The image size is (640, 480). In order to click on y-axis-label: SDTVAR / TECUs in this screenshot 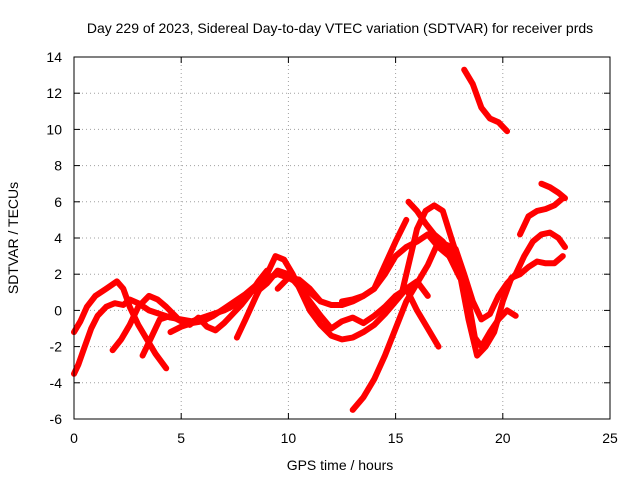, I will do `click(13, 238)`.